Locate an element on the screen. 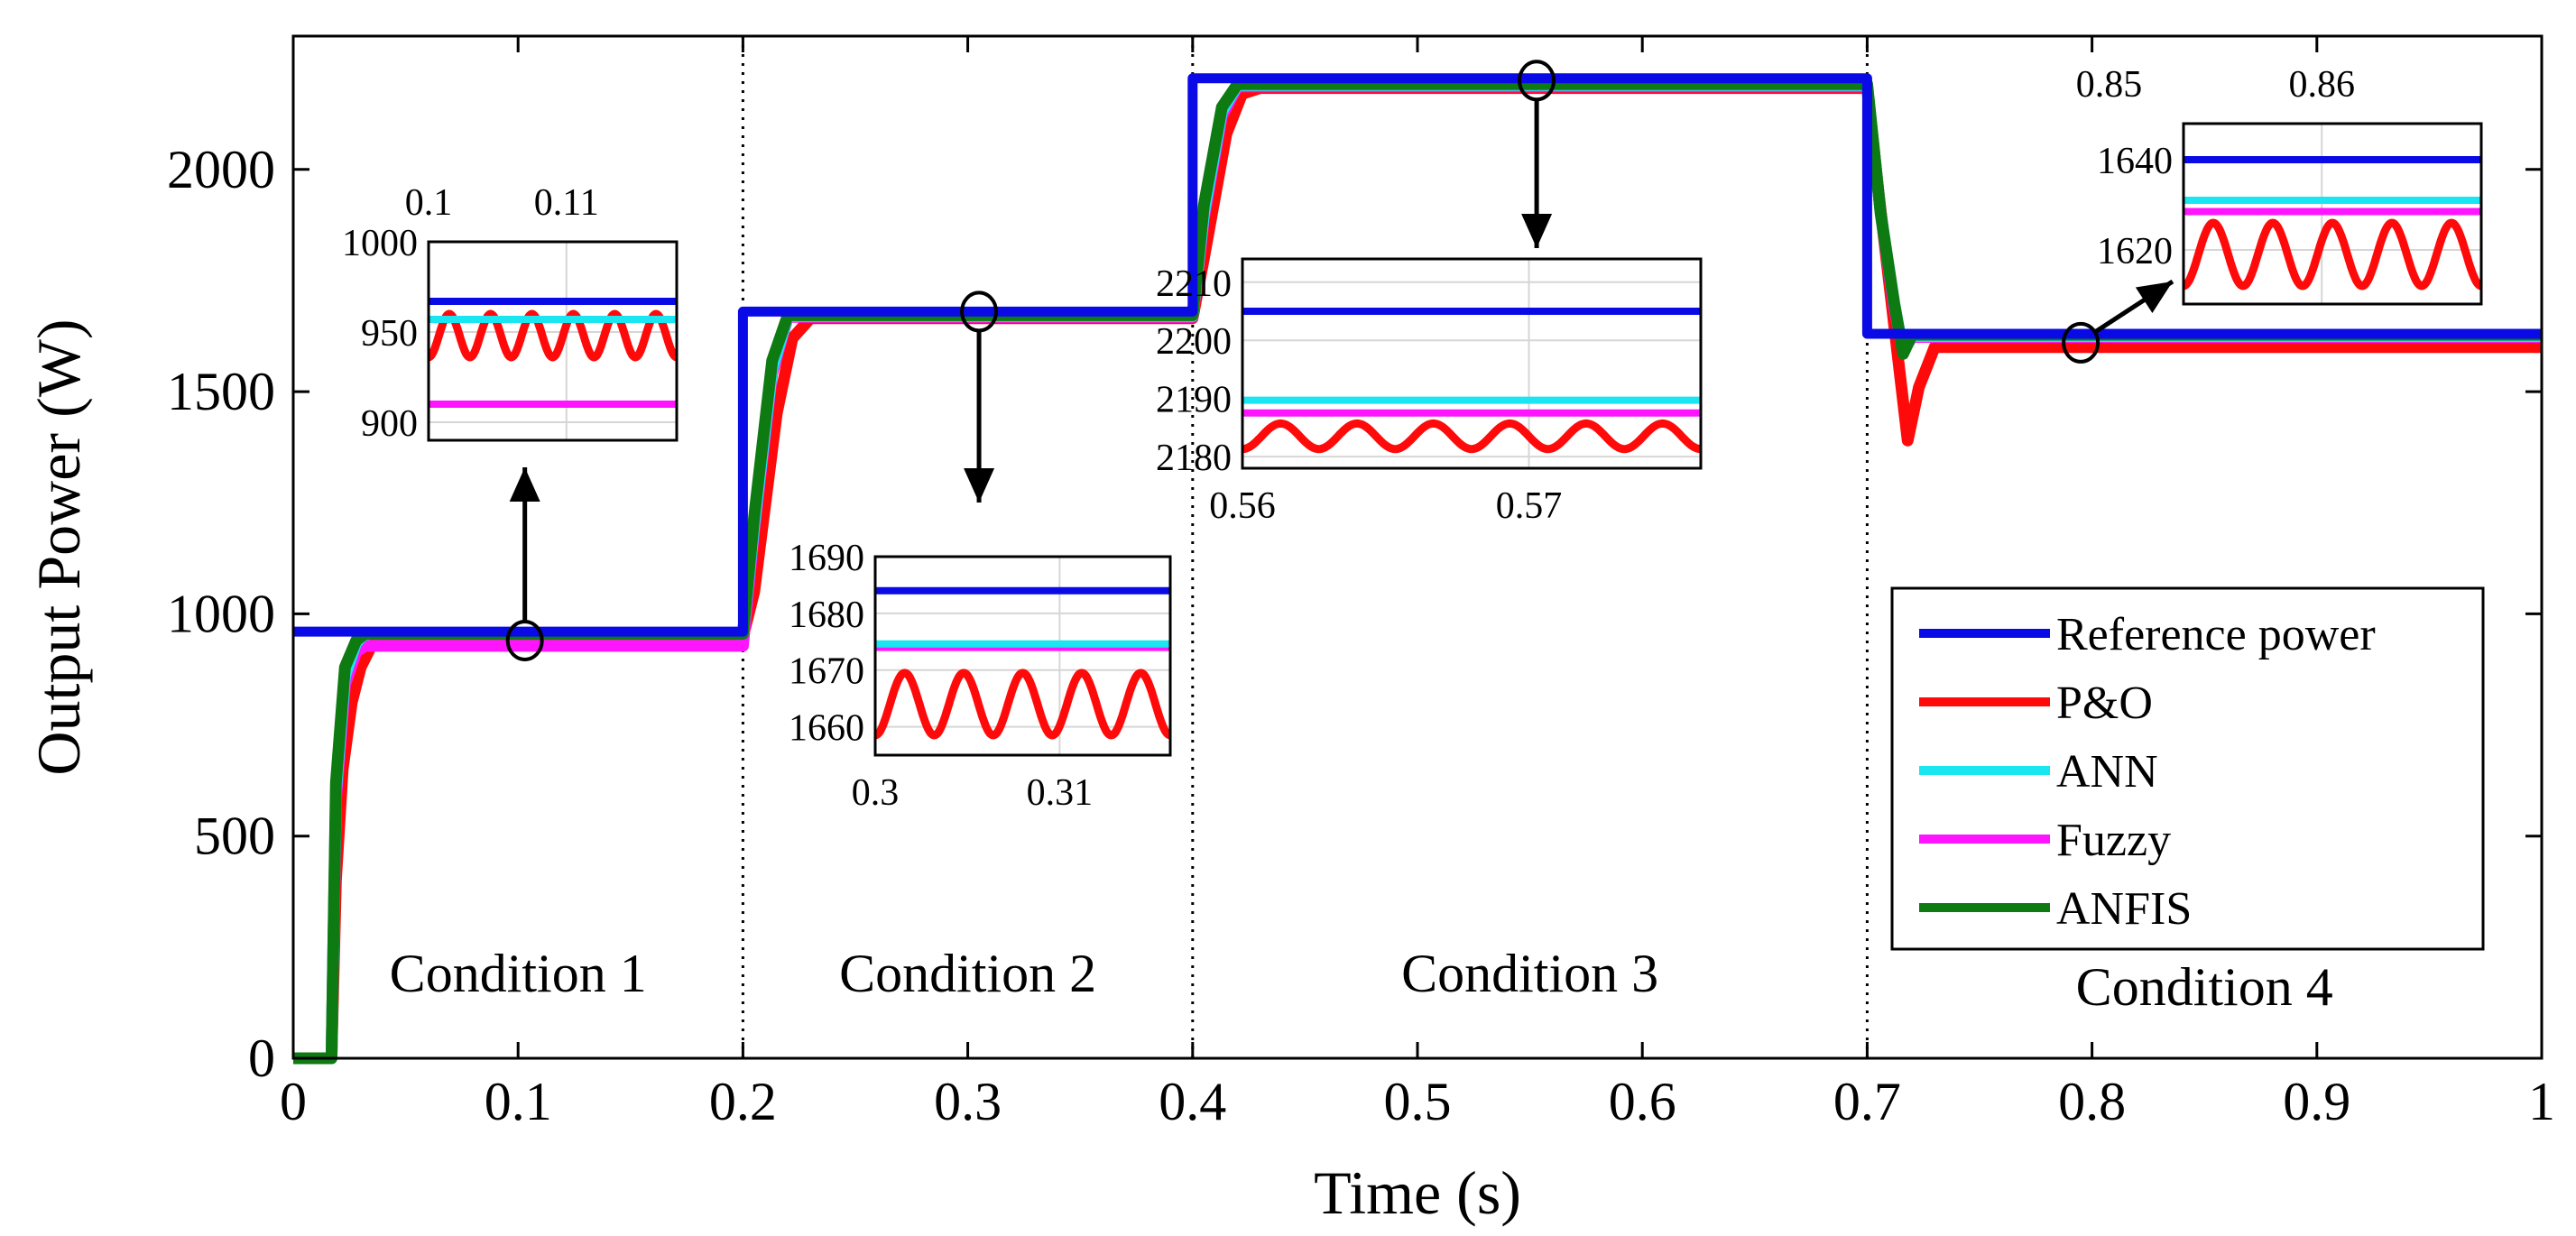  inset-y-tick-label: 1690 is located at coordinates (826, 559).